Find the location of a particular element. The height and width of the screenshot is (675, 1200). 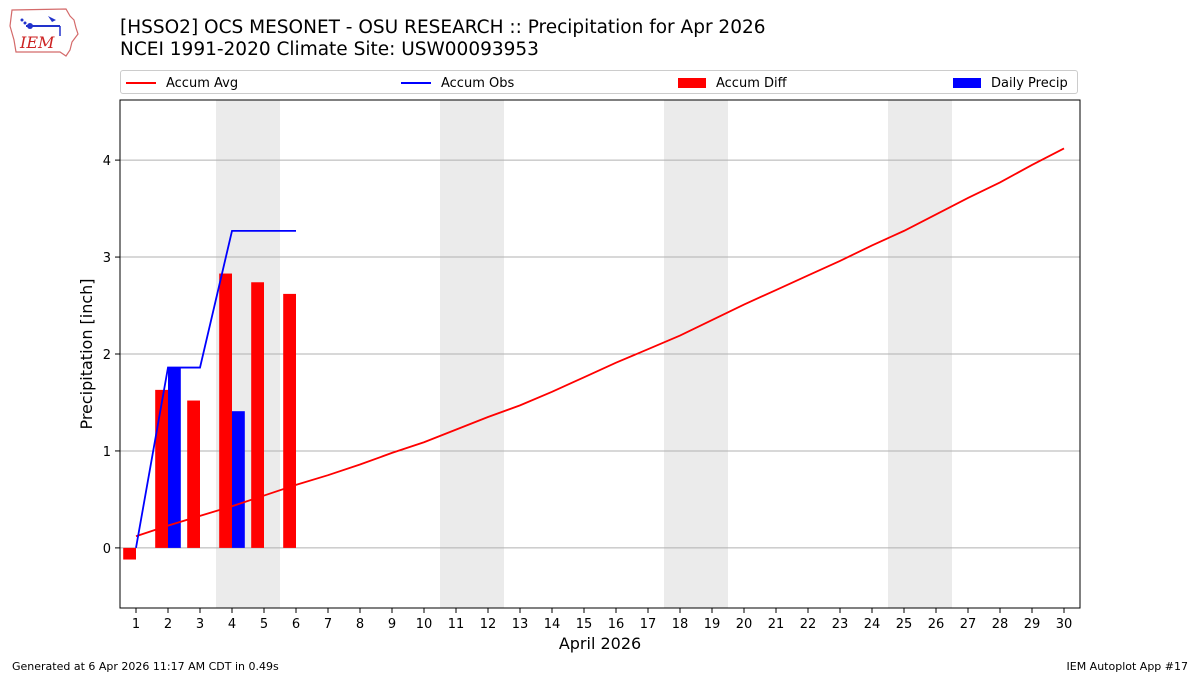

legend-item-daily-precip: Daily Precip is located at coordinates (1010, 83).